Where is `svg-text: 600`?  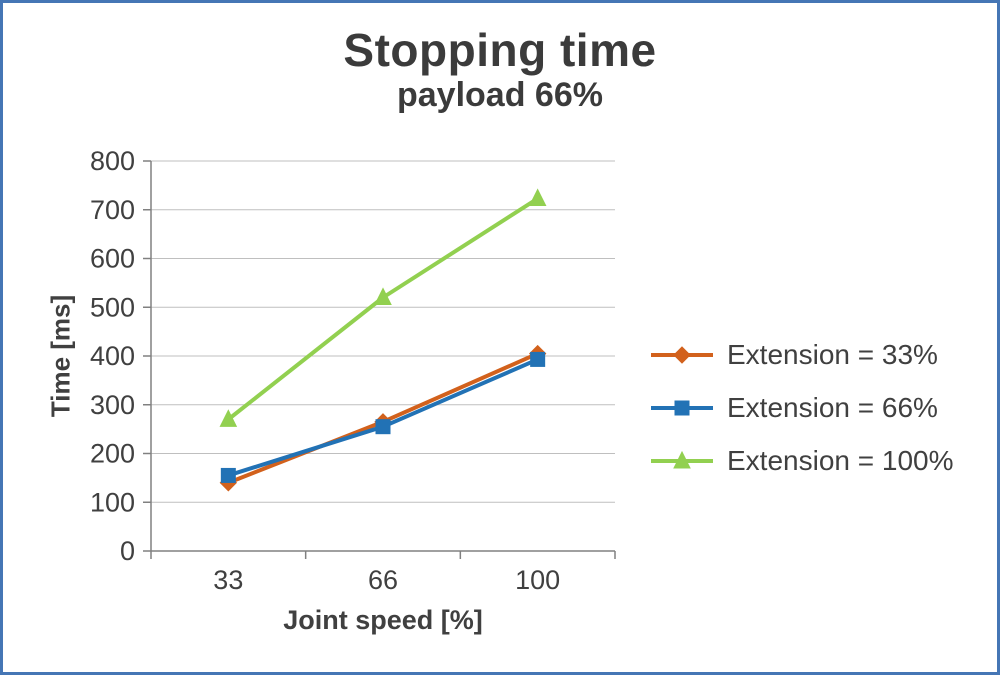 svg-text: 600 is located at coordinates (112, 259).